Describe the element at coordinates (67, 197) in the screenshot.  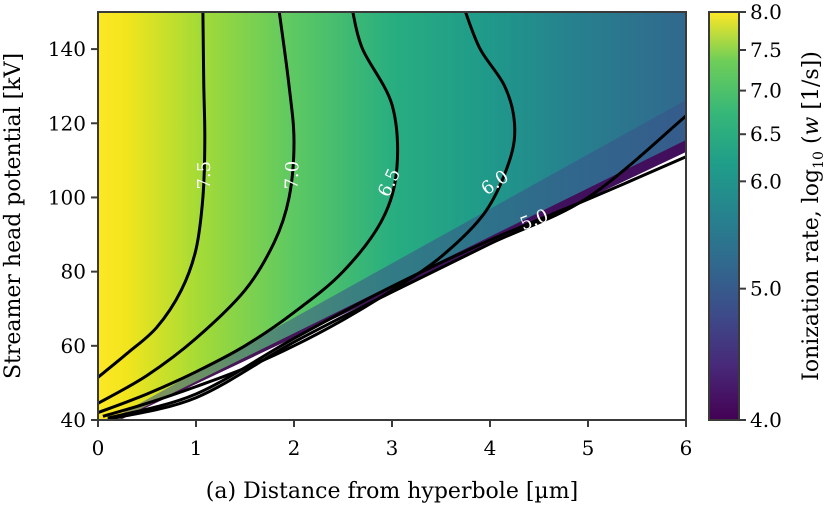
I see `y-tick-label: 100` at that location.